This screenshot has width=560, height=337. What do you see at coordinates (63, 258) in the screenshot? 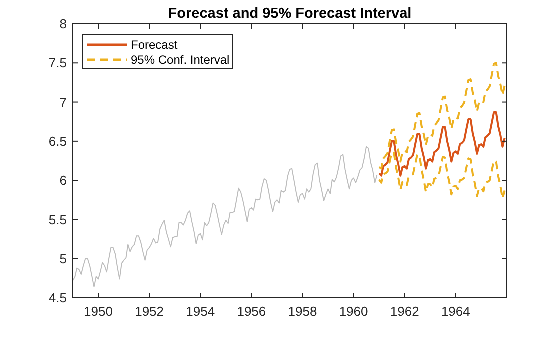
I see `y-tick-label: 5` at bounding box center [63, 258].